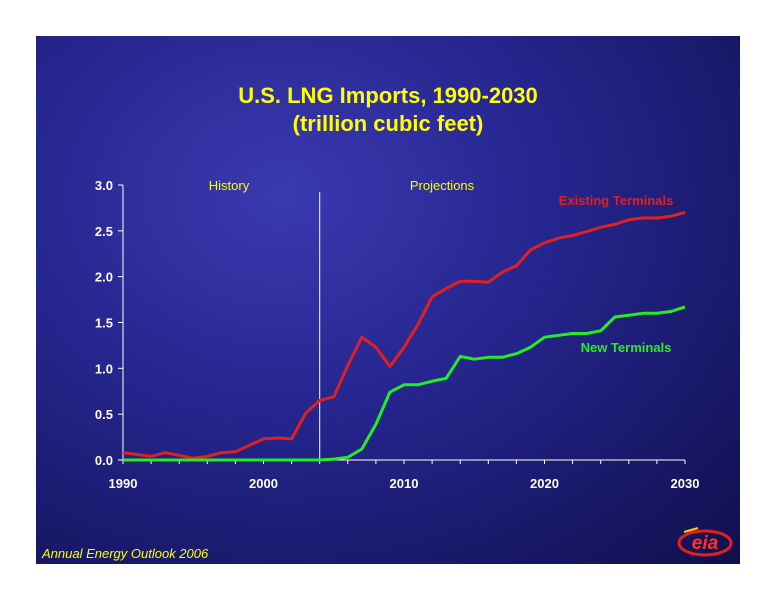  I want to click on title-line-1: U.S. LNG Imports, 1990-2030, so click(388, 95).